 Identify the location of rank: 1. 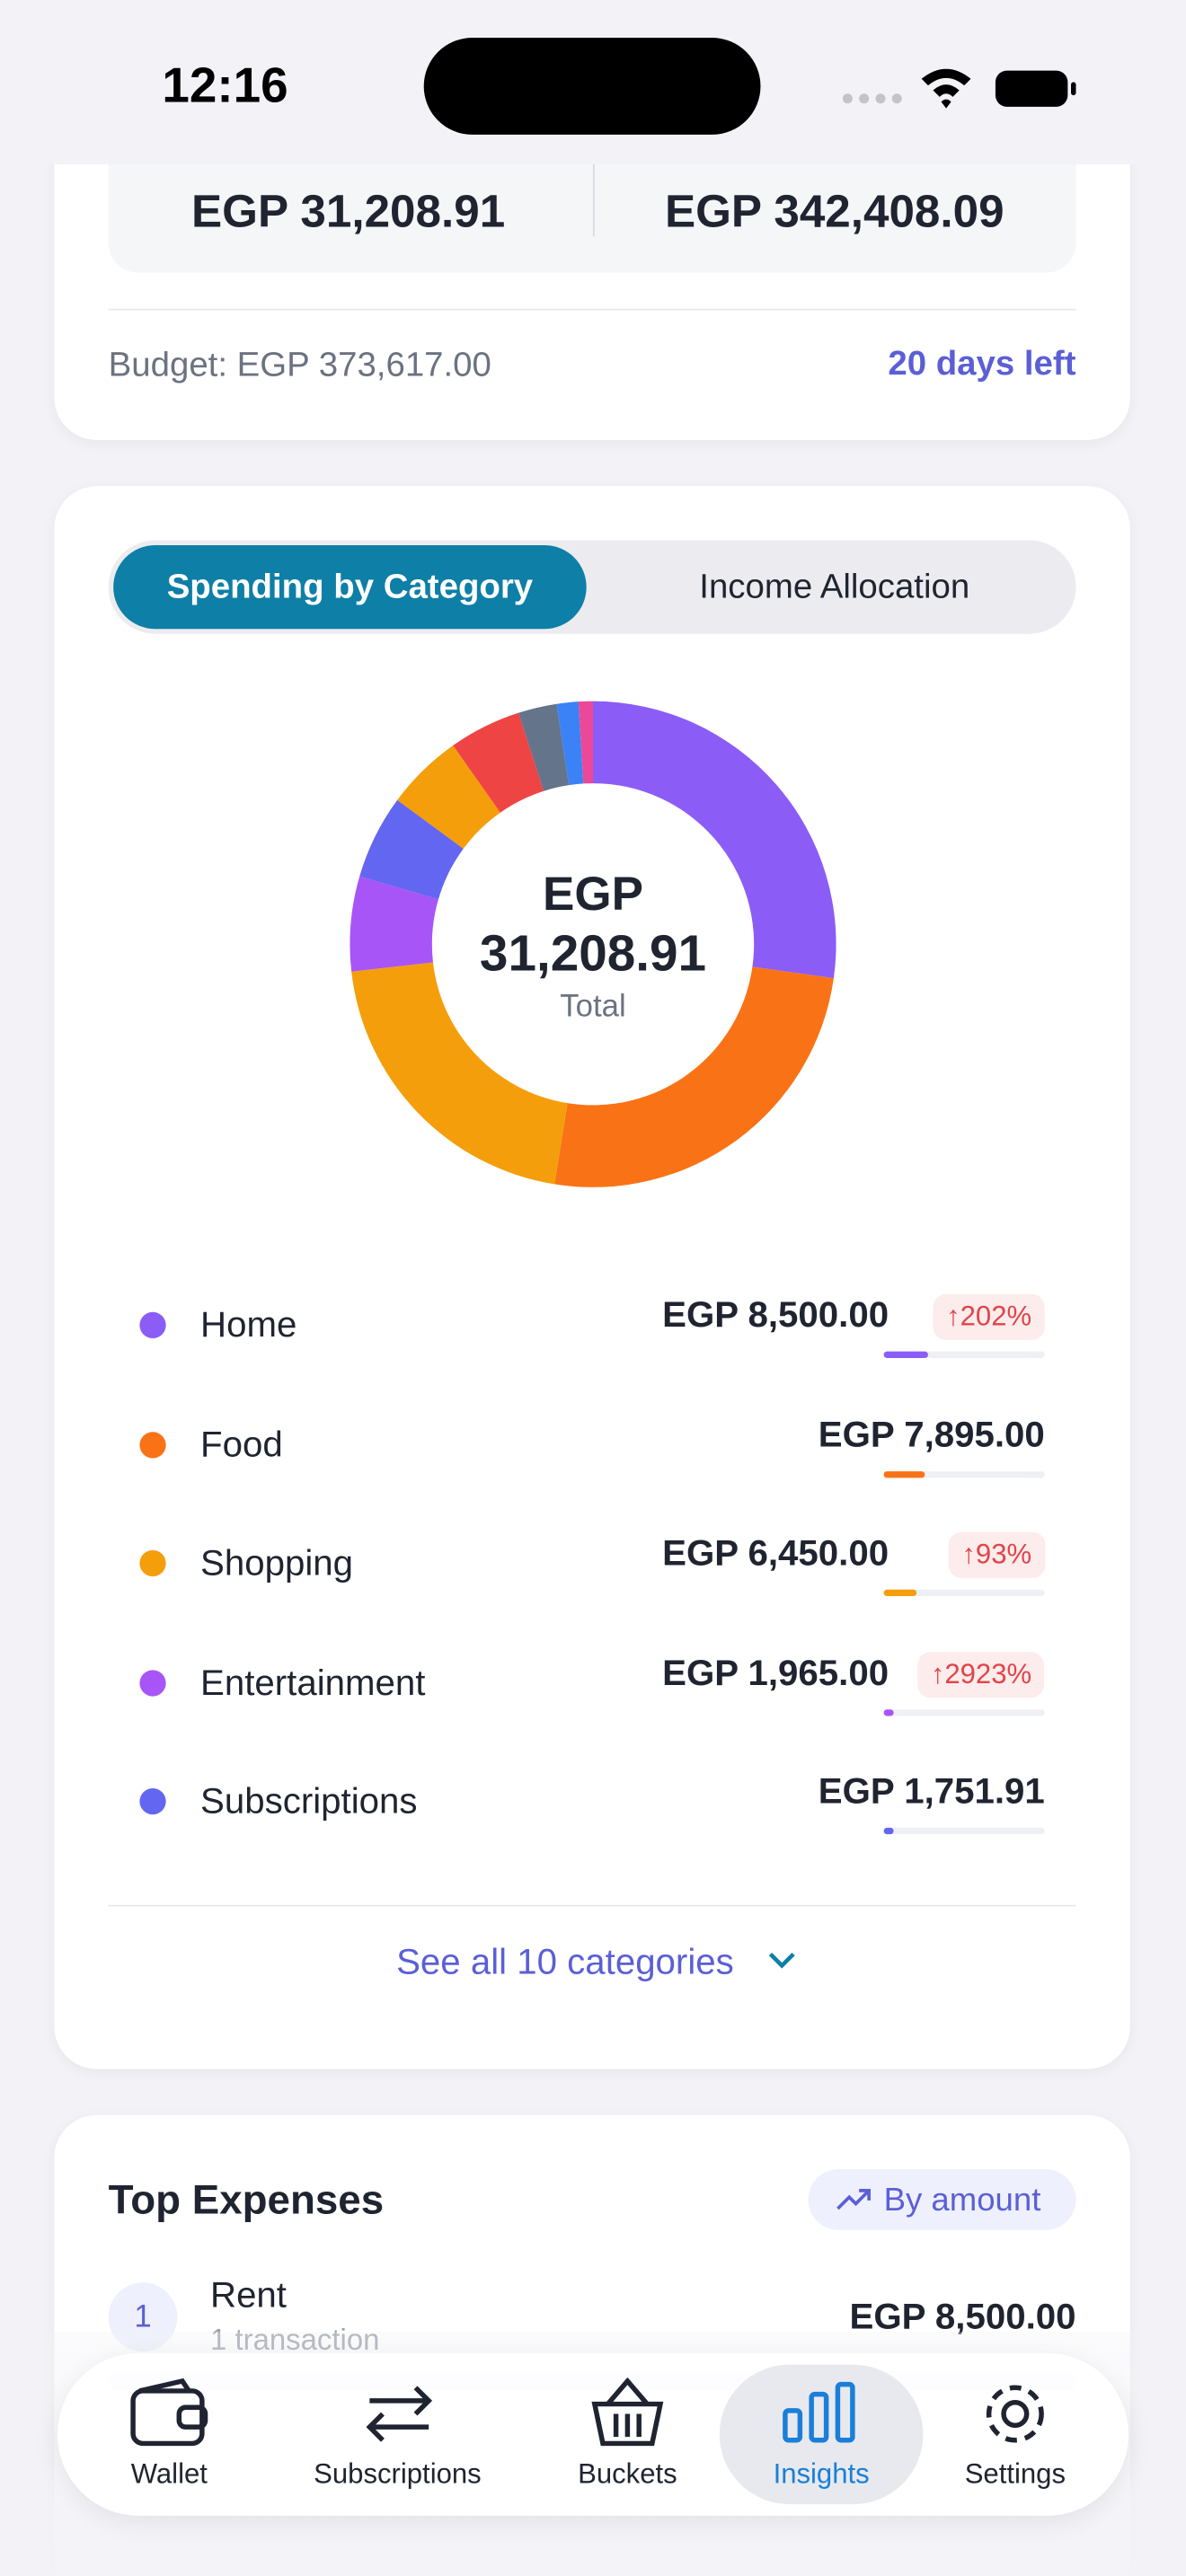
(143, 2317).